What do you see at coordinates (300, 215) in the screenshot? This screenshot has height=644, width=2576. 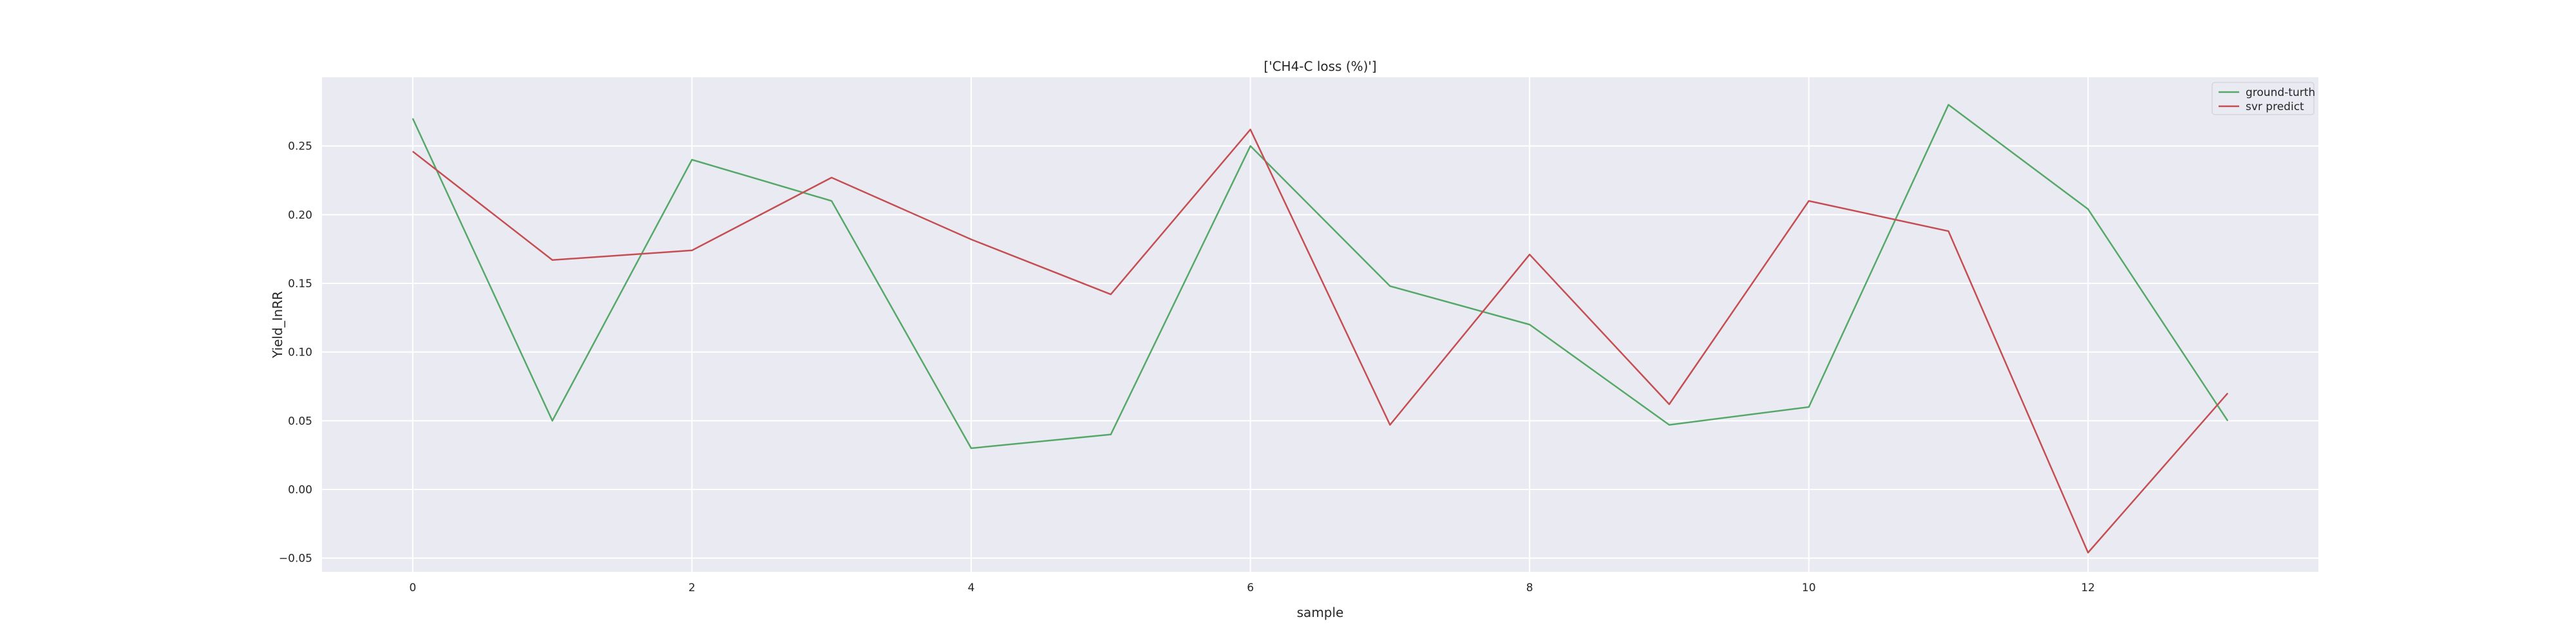 I see `y-tick-label: 0.20` at bounding box center [300, 215].